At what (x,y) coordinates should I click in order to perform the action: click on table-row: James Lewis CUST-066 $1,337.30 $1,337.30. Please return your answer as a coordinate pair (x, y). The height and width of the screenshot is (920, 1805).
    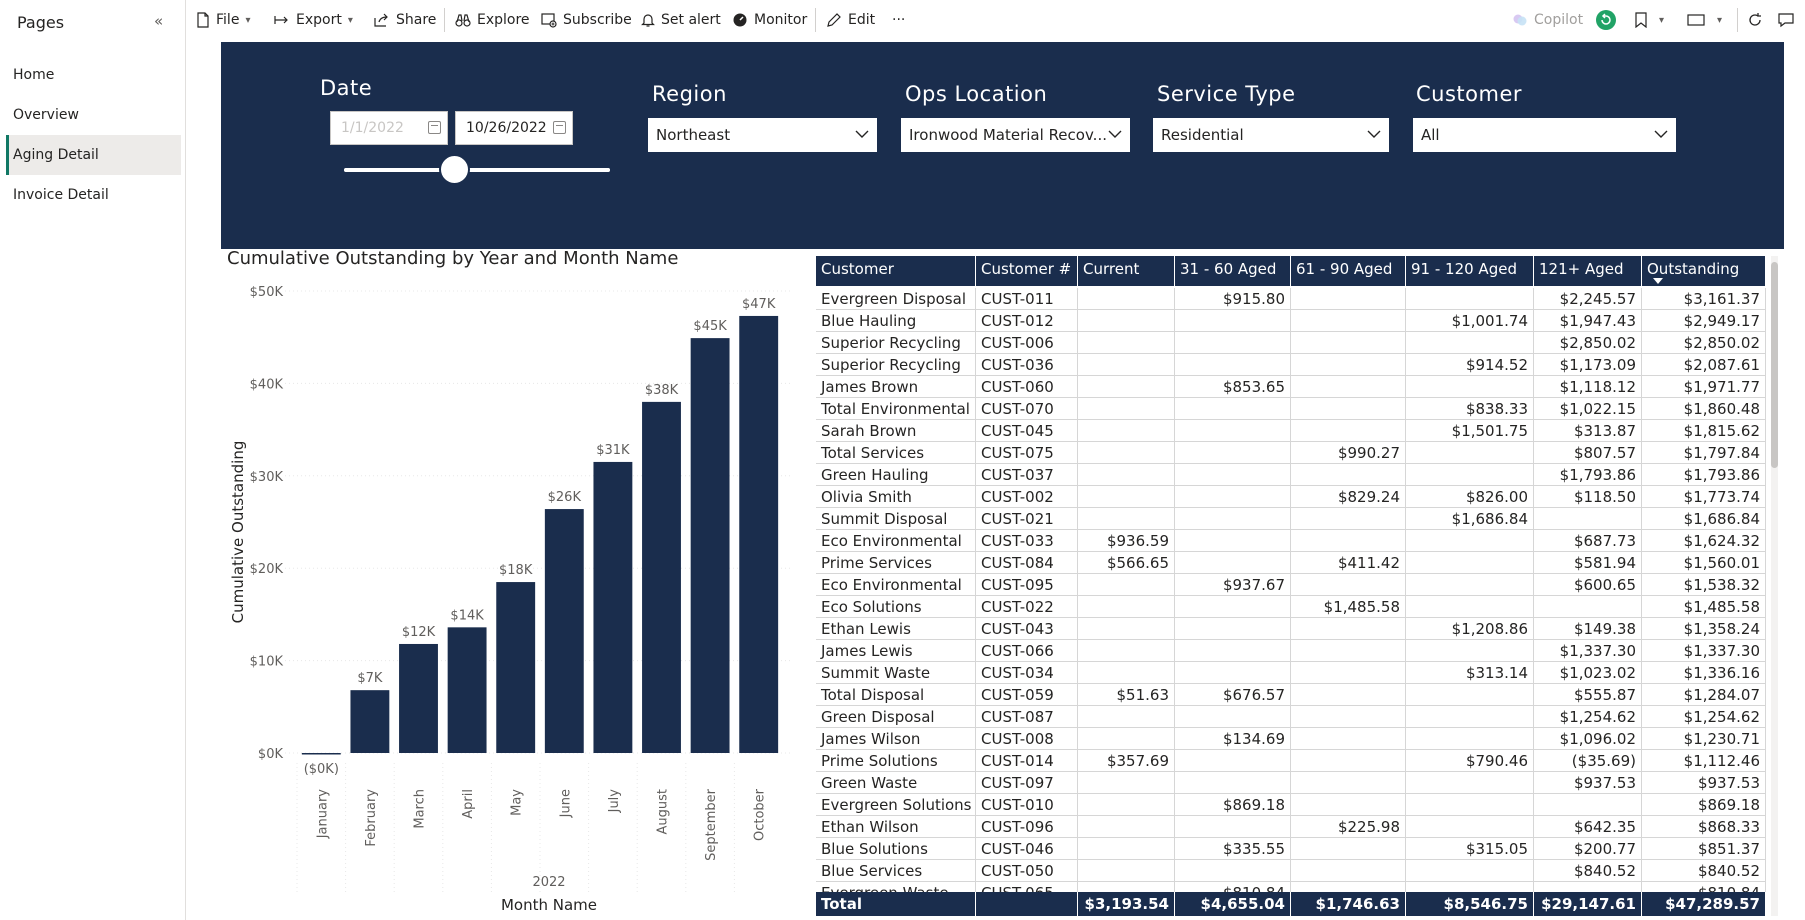
    Looking at the image, I should click on (1291, 651).